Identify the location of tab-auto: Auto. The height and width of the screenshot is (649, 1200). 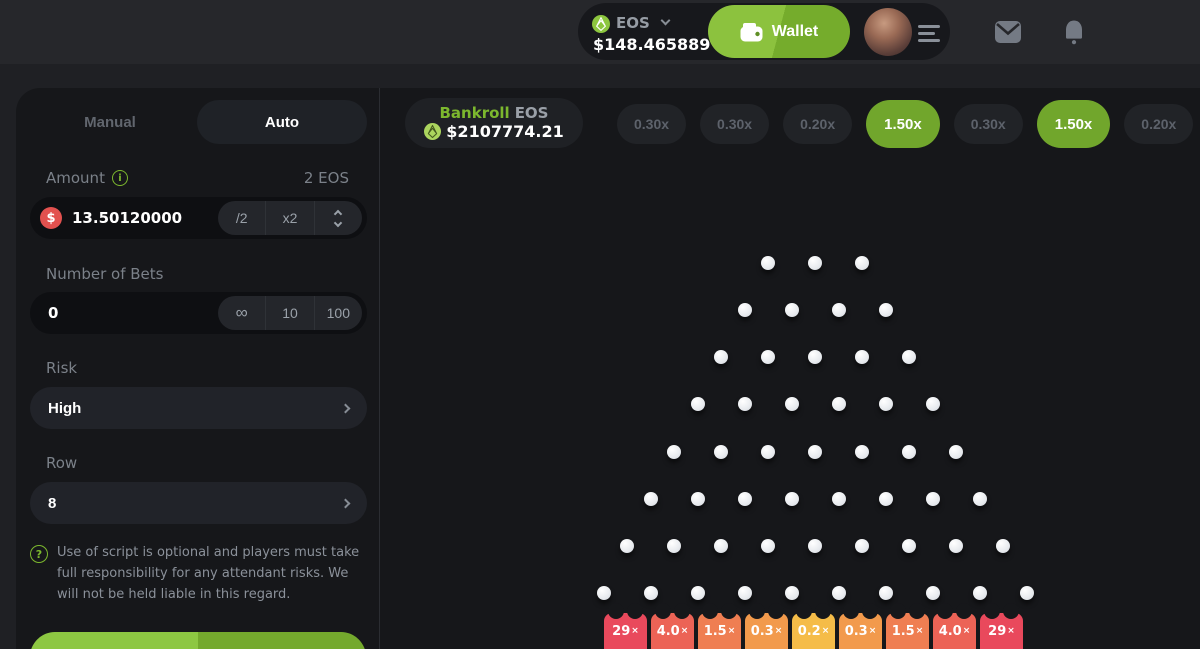
(282, 122).